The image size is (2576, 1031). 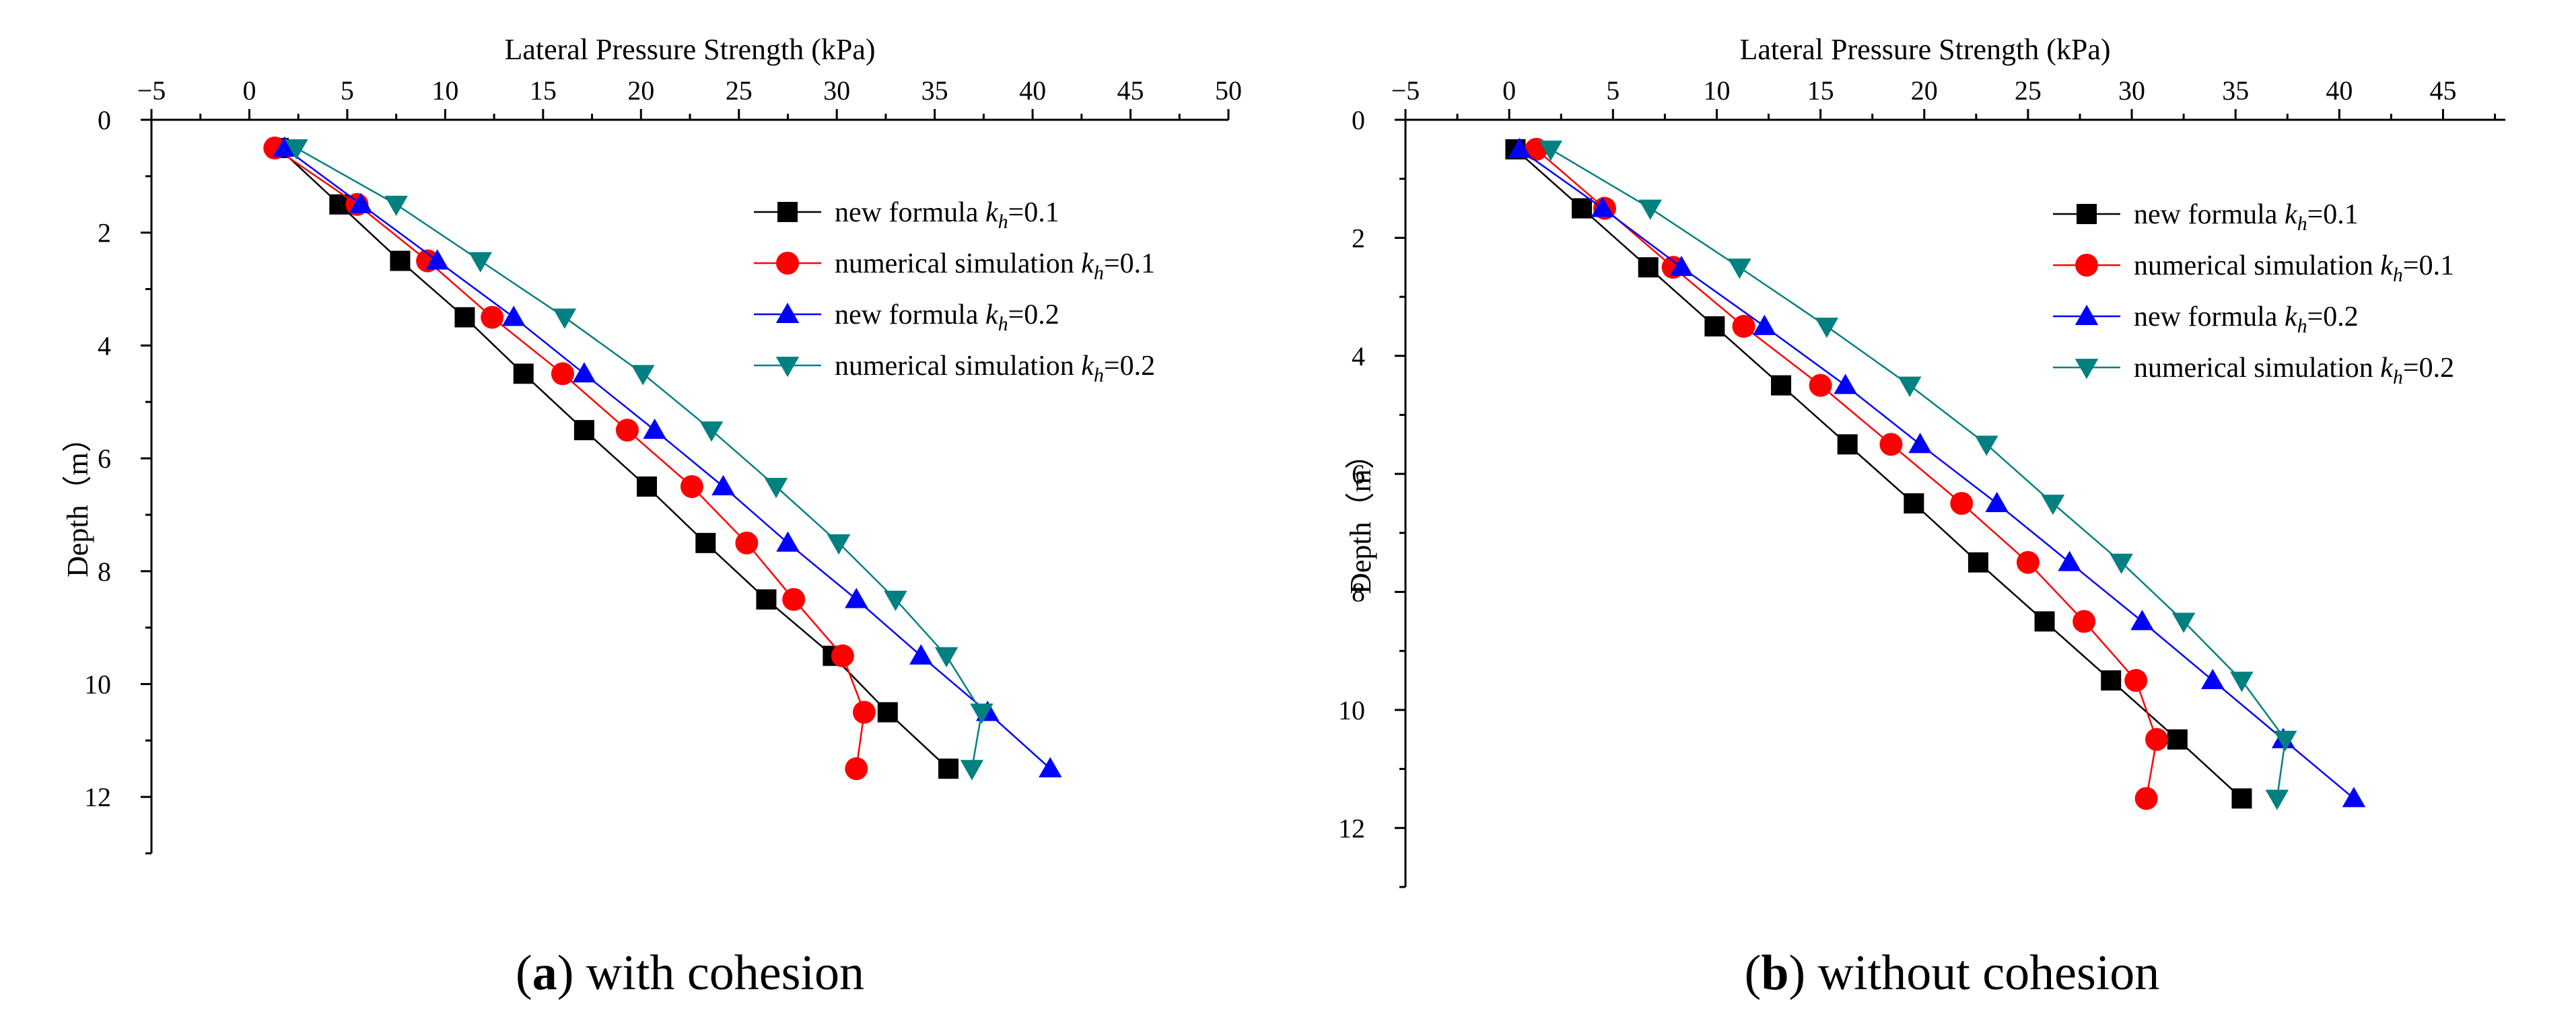 What do you see at coordinates (104, 233) in the screenshot?
I see `y-tick-label: 2` at bounding box center [104, 233].